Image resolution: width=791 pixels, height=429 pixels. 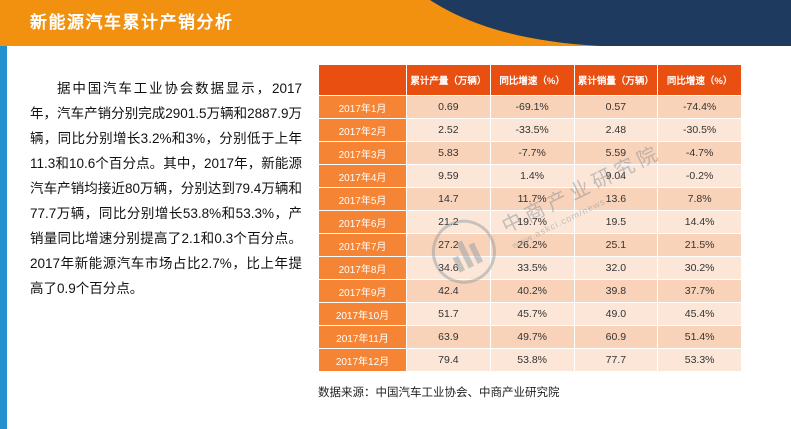 What do you see at coordinates (699, 268) in the screenshot?
I see `value-cell: 30.2%` at bounding box center [699, 268].